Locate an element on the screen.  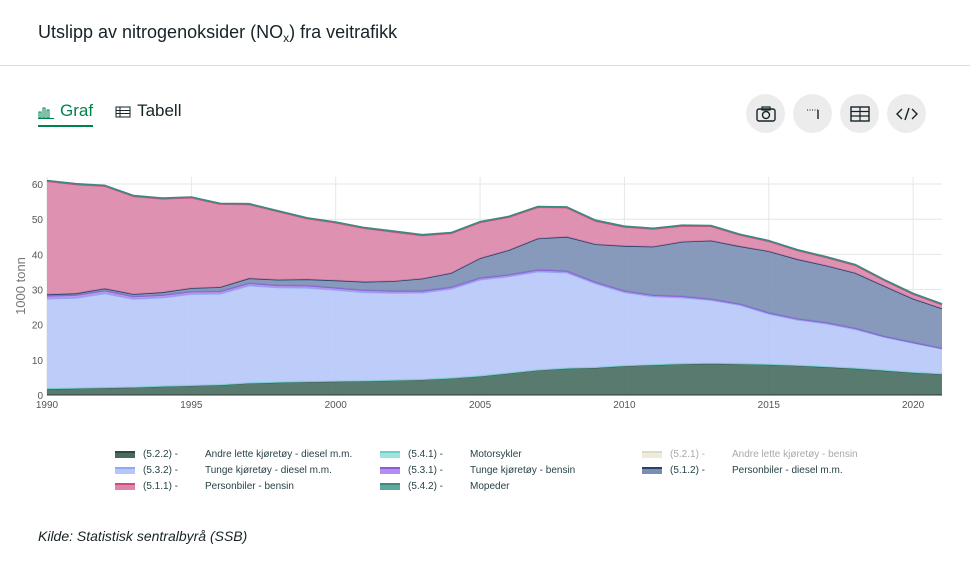
y-tick-label: 50 is located at coordinates (38, 220).